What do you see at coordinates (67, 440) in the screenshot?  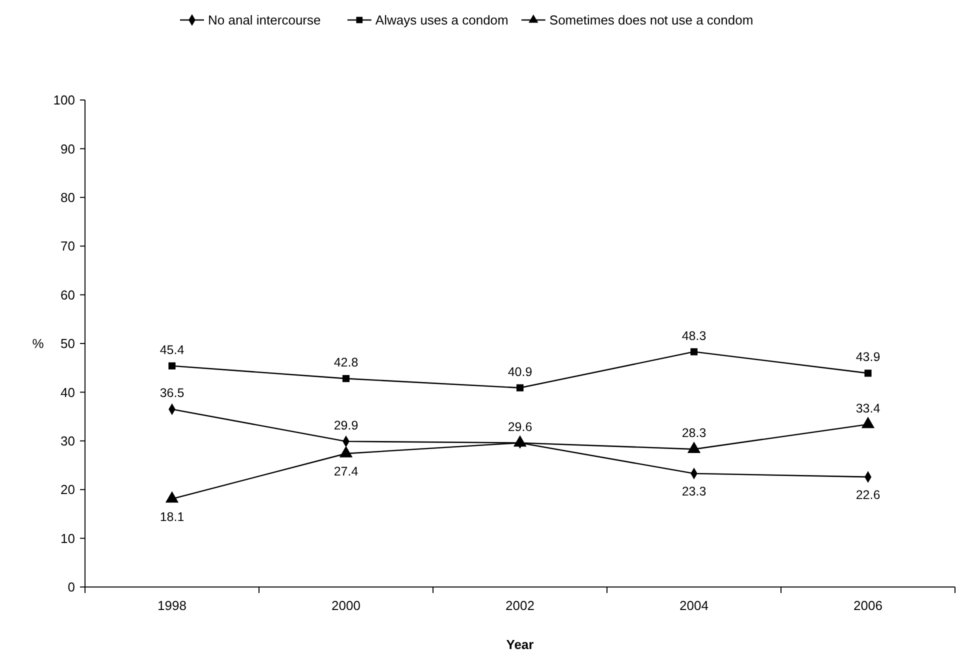 I see `y-tick-label: 30` at bounding box center [67, 440].